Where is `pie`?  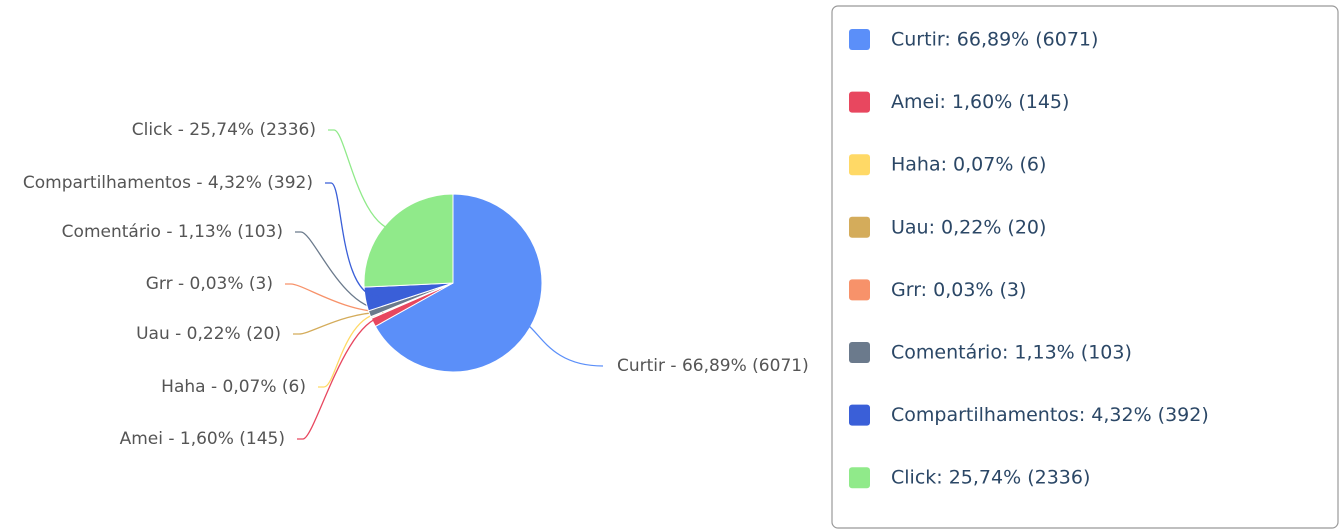
pie is located at coordinates (444, 284).